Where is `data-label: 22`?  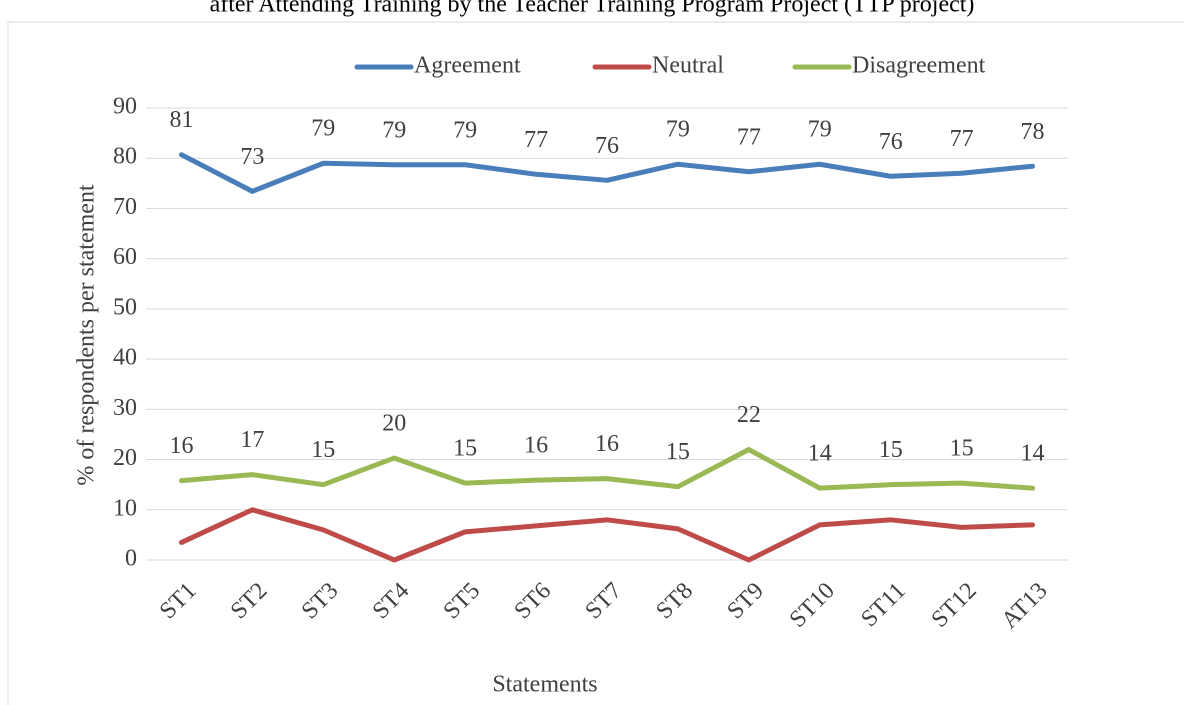 data-label: 22 is located at coordinates (749, 415).